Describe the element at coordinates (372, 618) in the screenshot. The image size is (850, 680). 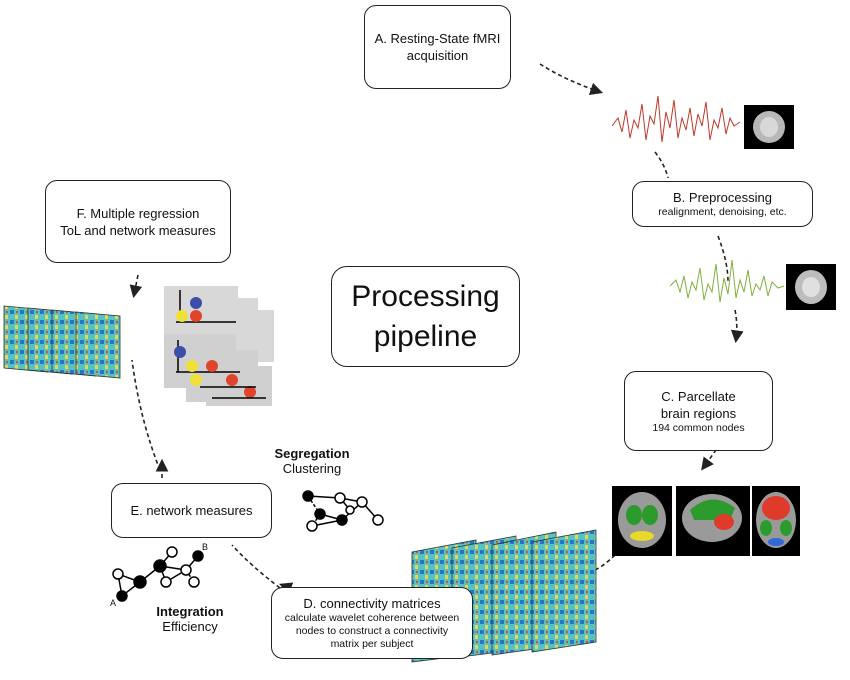
I see `step-d-sub1: calculate wavelet coherence between` at that location.